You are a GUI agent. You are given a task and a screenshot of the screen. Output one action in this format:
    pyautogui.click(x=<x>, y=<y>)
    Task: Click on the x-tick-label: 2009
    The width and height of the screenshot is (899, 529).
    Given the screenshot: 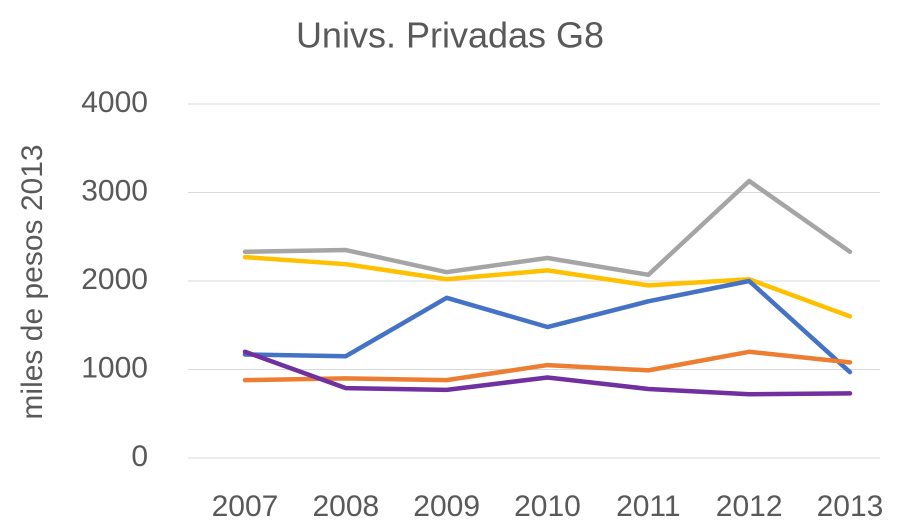 What is the action you would take?
    pyautogui.click(x=446, y=506)
    